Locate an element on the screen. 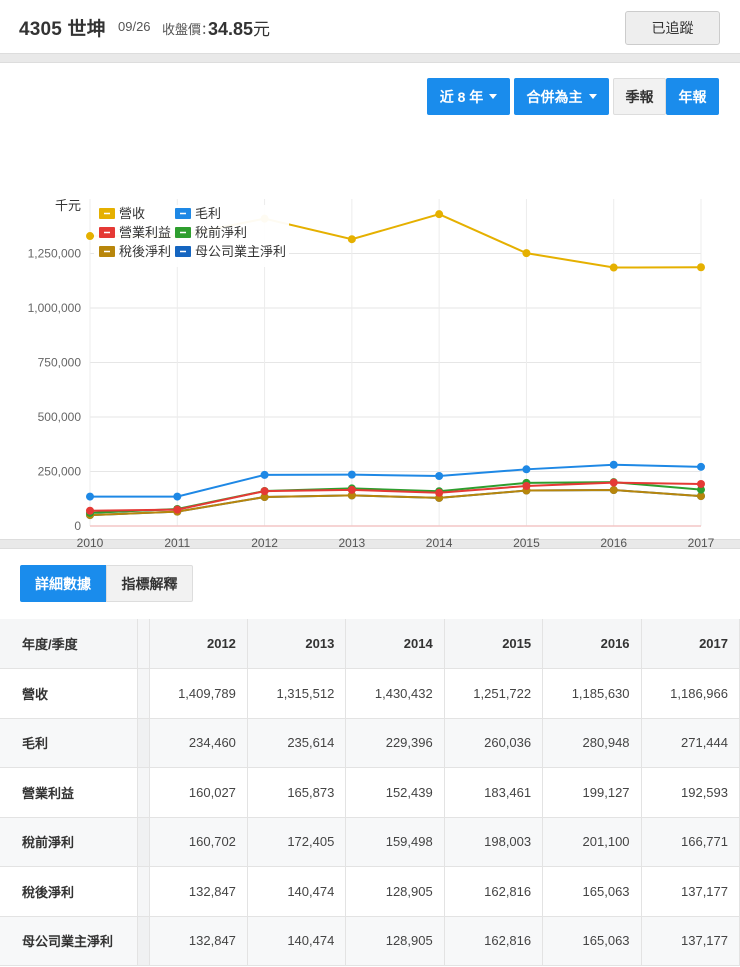  table-cell: 229,396 is located at coordinates (395, 743).